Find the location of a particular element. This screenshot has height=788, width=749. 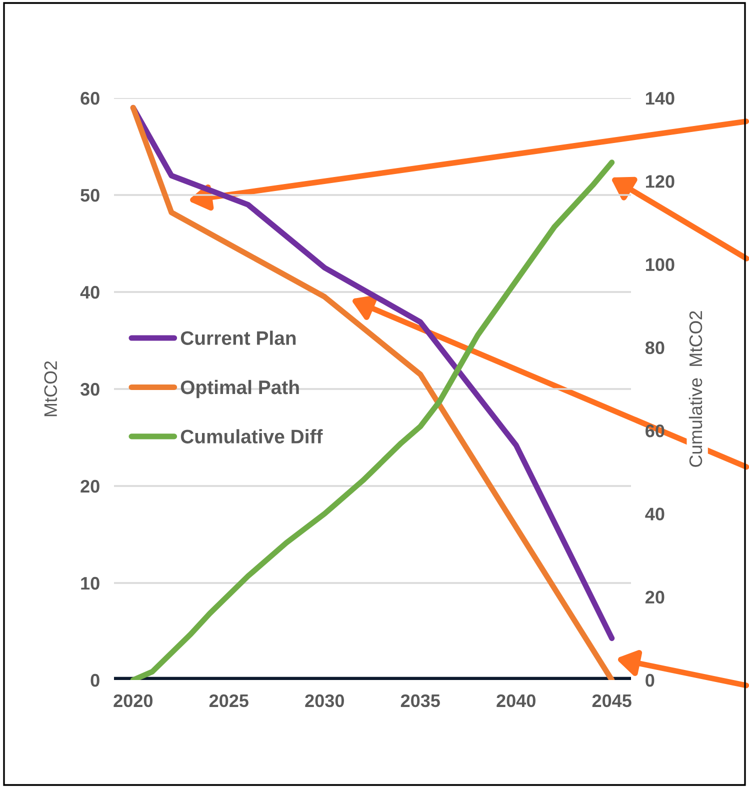

y2-axis-title: Cumulative MtCO2 is located at coordinates (695, 389).